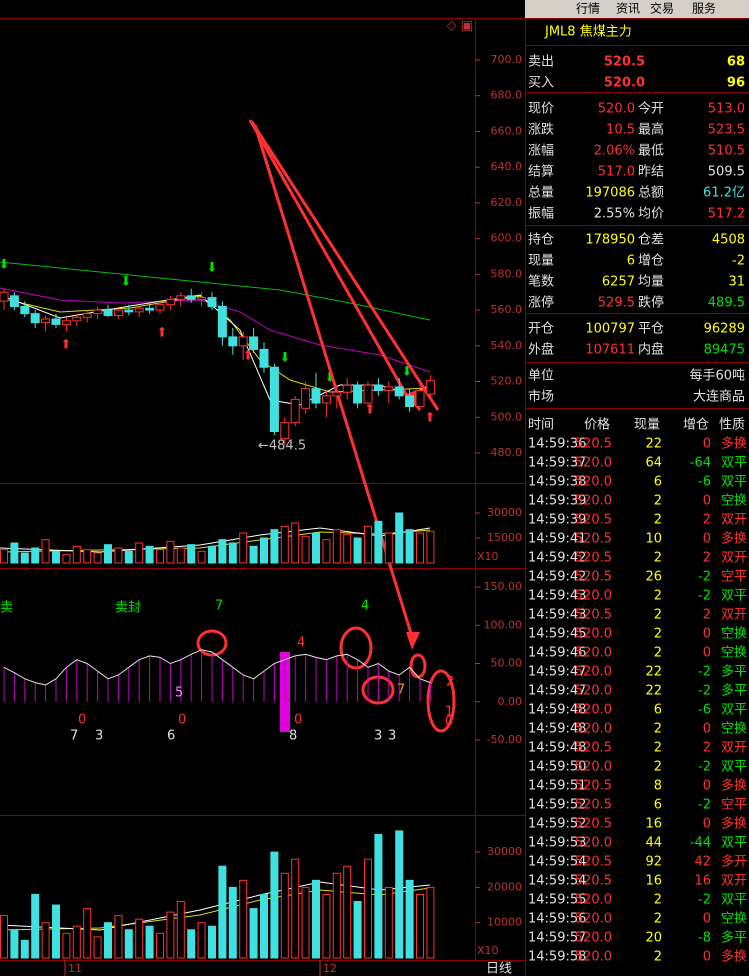  What do you see at coordinates (171, 736) in the screenshot?
I see `indicator-label: 6` at bounding box center [171, 736].